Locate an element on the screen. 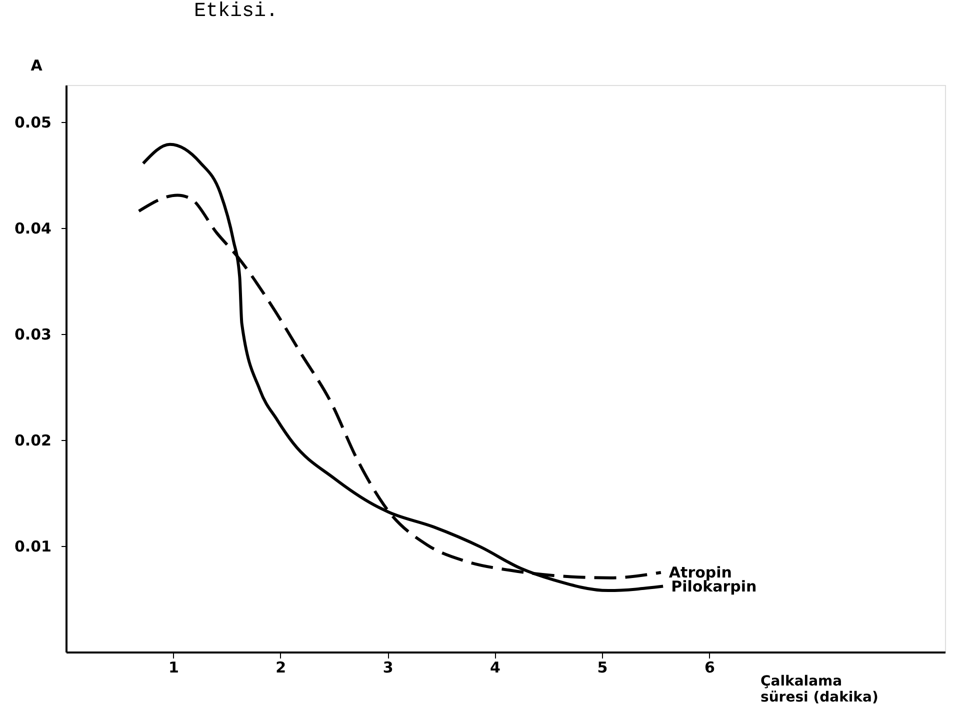 The image size is (955, 714). x-tick-label: 3 is located at coordinates (388, 667).